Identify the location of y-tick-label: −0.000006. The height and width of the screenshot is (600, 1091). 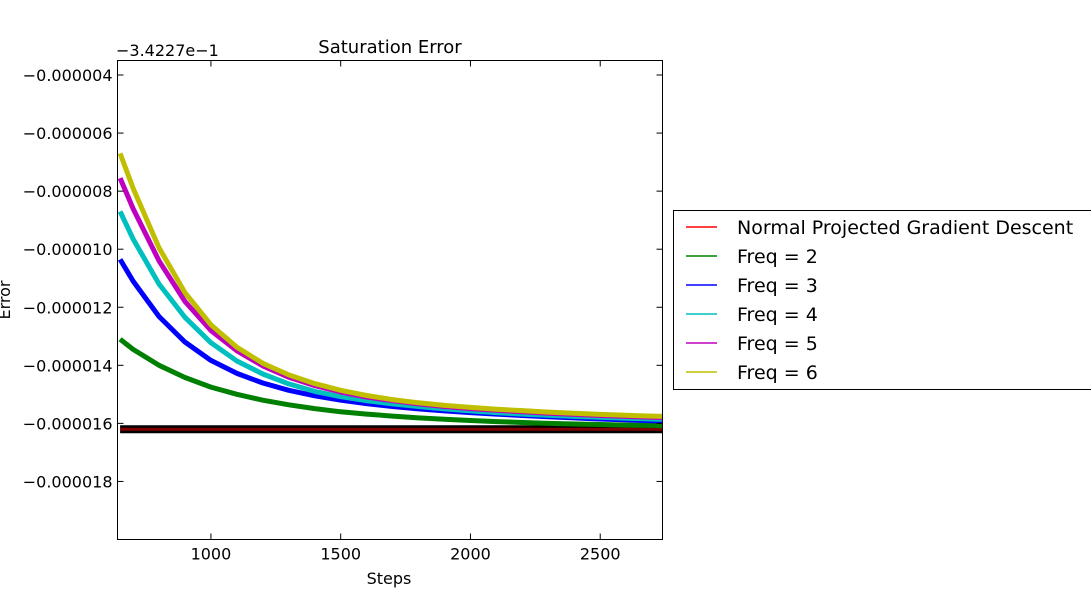
(68, 133).